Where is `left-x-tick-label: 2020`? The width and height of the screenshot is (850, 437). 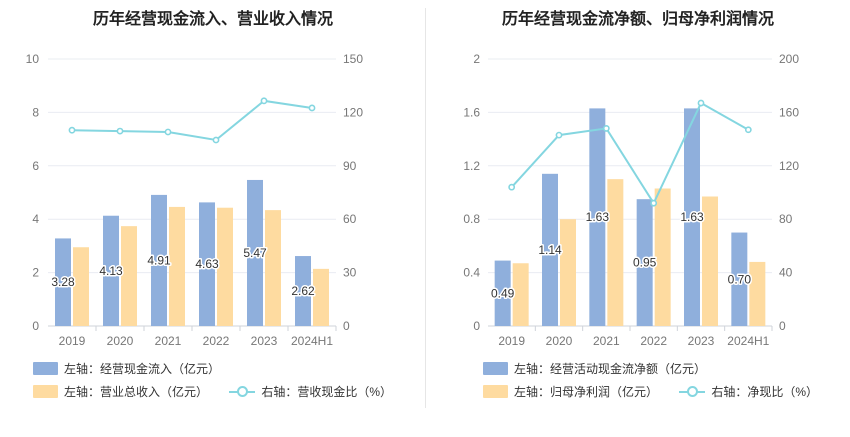 left-x-tick-label: 2020 is located at coordinates (120, 341).